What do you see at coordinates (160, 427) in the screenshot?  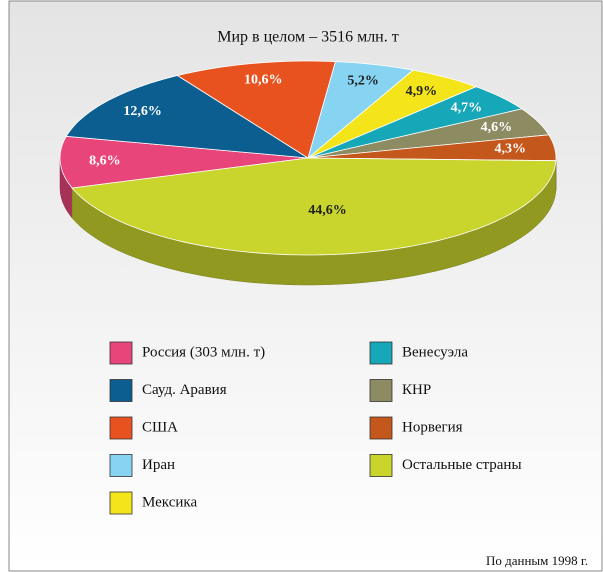 I see `legend-label: США` at bounding box center [160, 427].